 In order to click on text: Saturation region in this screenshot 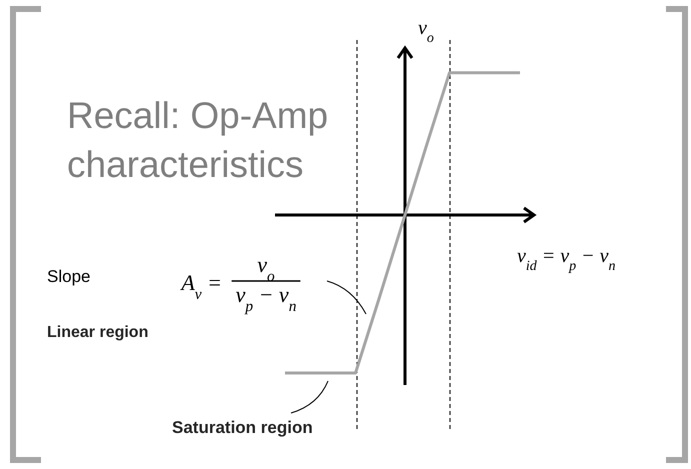, I will do `click(242, 427)`.